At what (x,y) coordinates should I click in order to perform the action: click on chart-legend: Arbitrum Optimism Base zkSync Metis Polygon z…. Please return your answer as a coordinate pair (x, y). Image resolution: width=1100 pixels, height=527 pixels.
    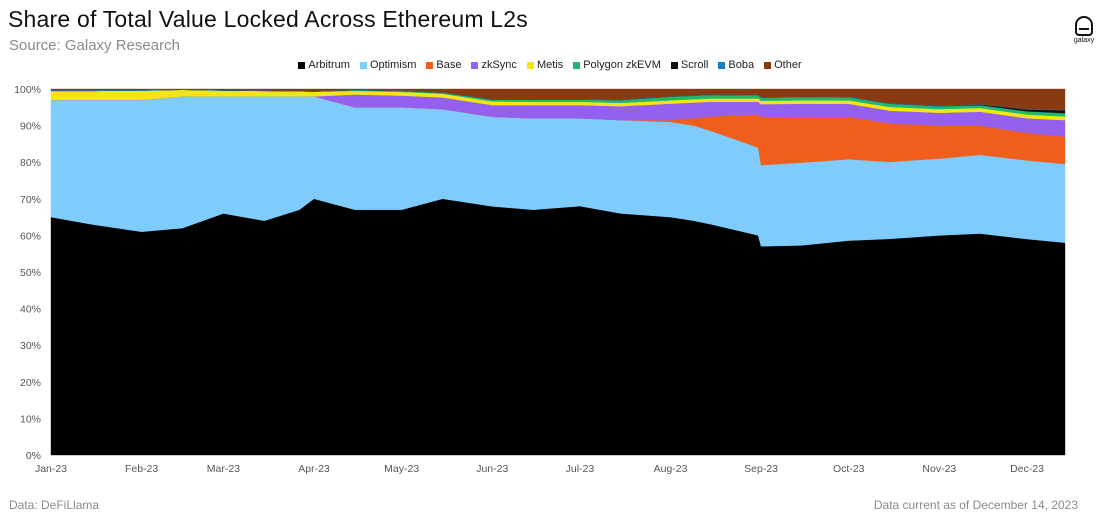
    Looking at the image, I should click on (550, 65).